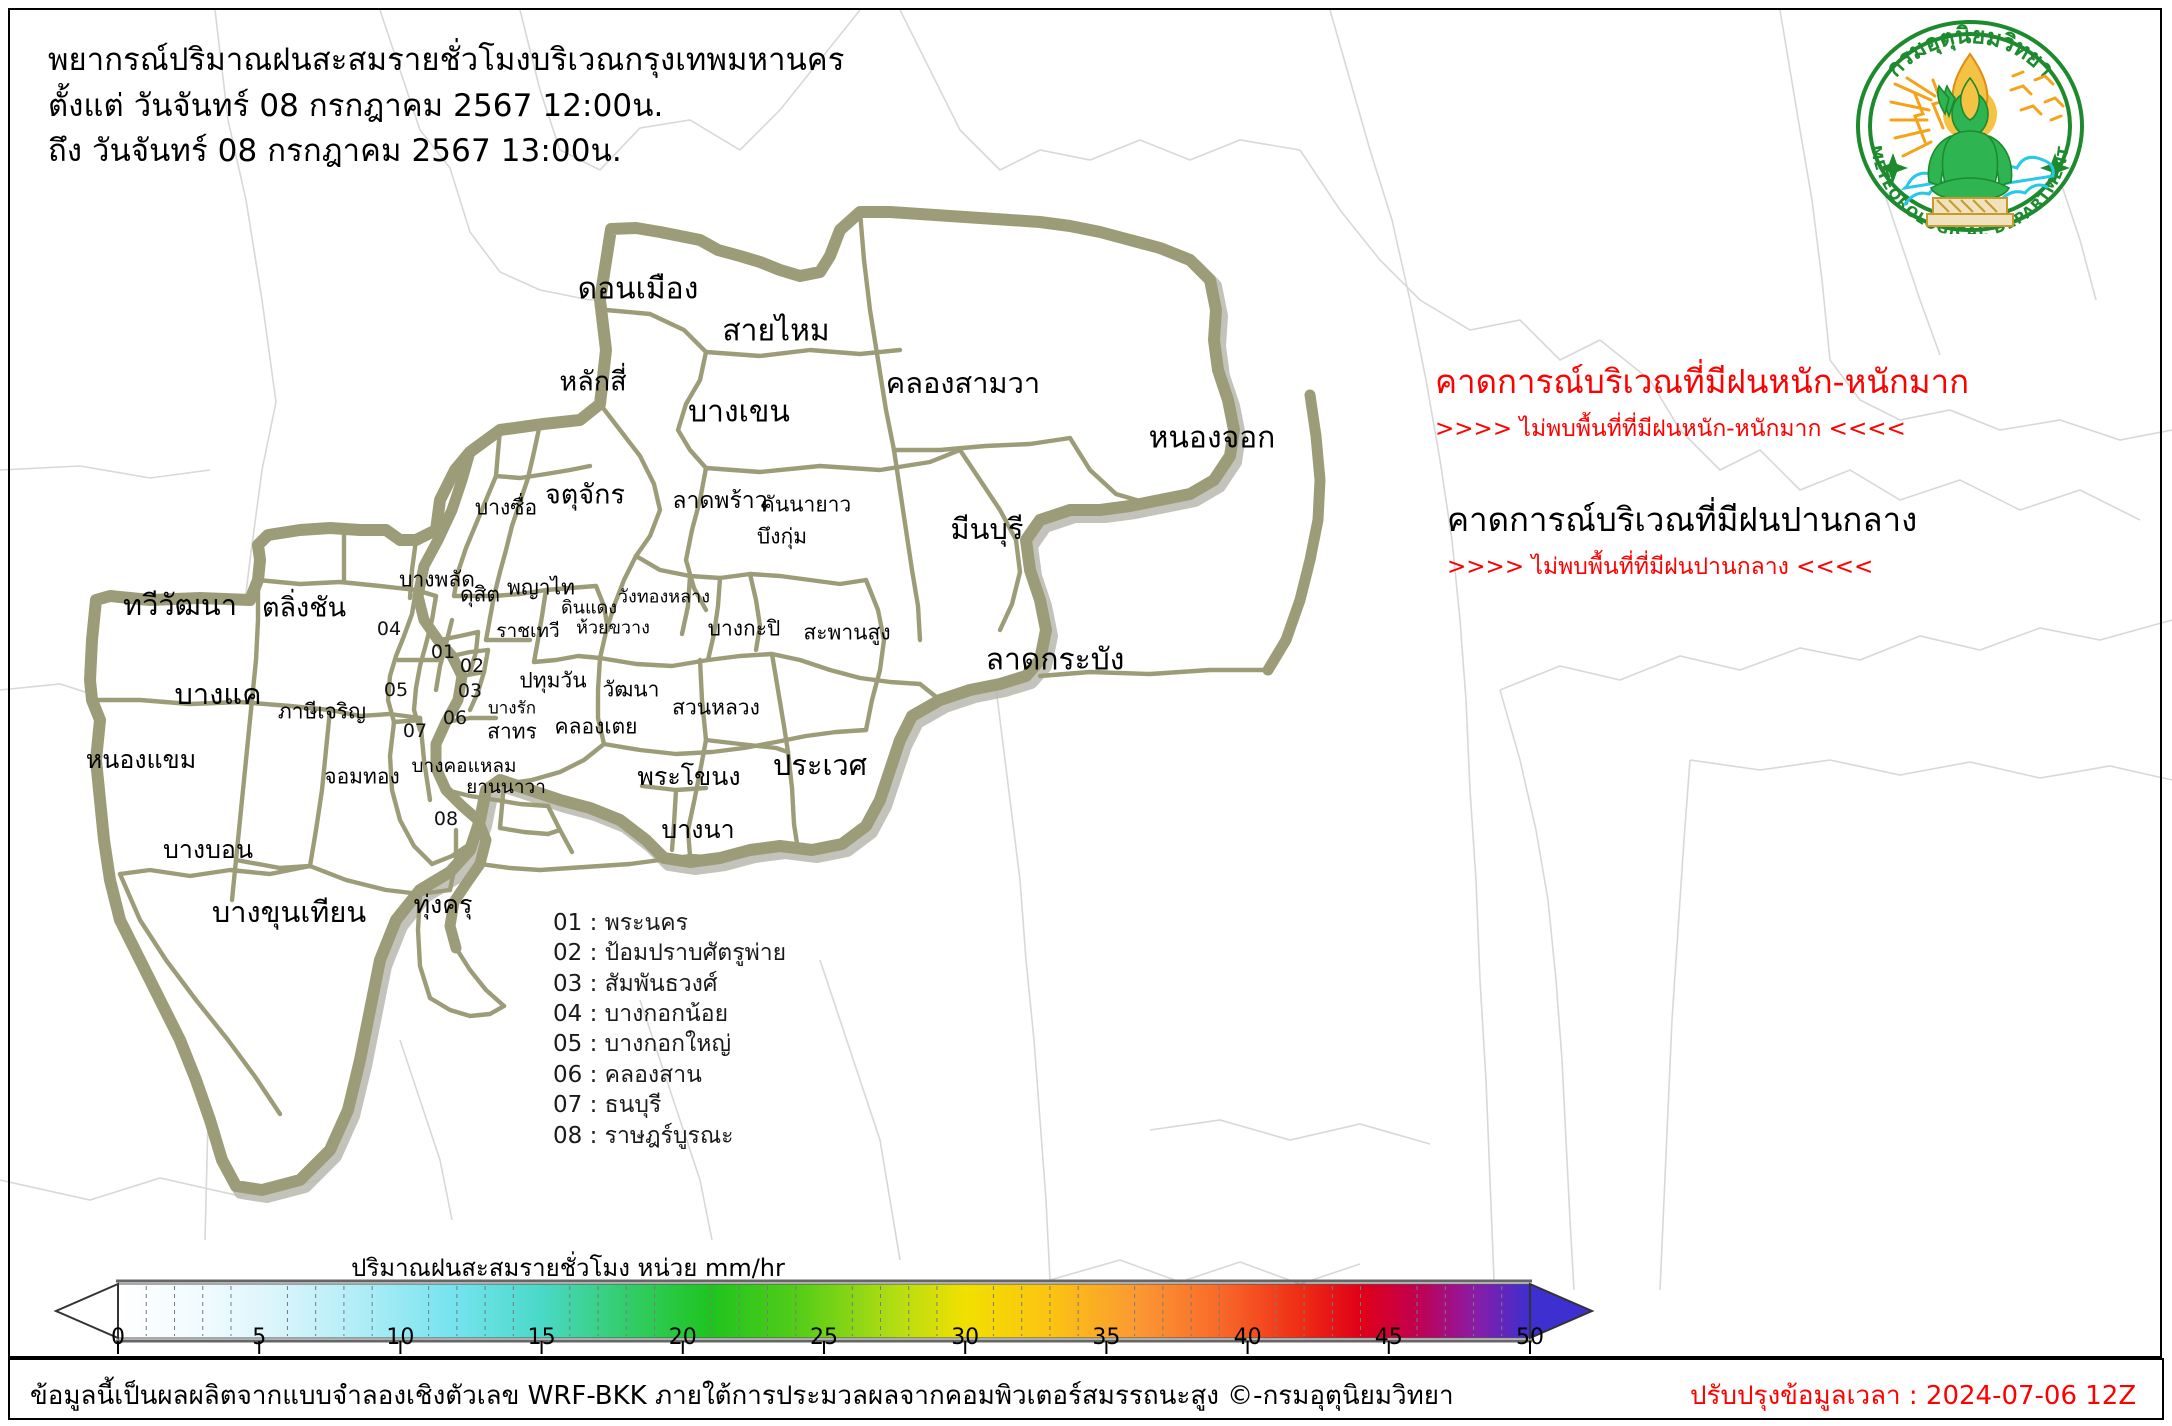  What do you see at coordinates (1660, 566) in the screenshot?
I see `moderate-rain-result: >>>> ไม่พบพื้นที่ที่มีฝนปานกลาง <<<<` at bounding box center [1660, 566].